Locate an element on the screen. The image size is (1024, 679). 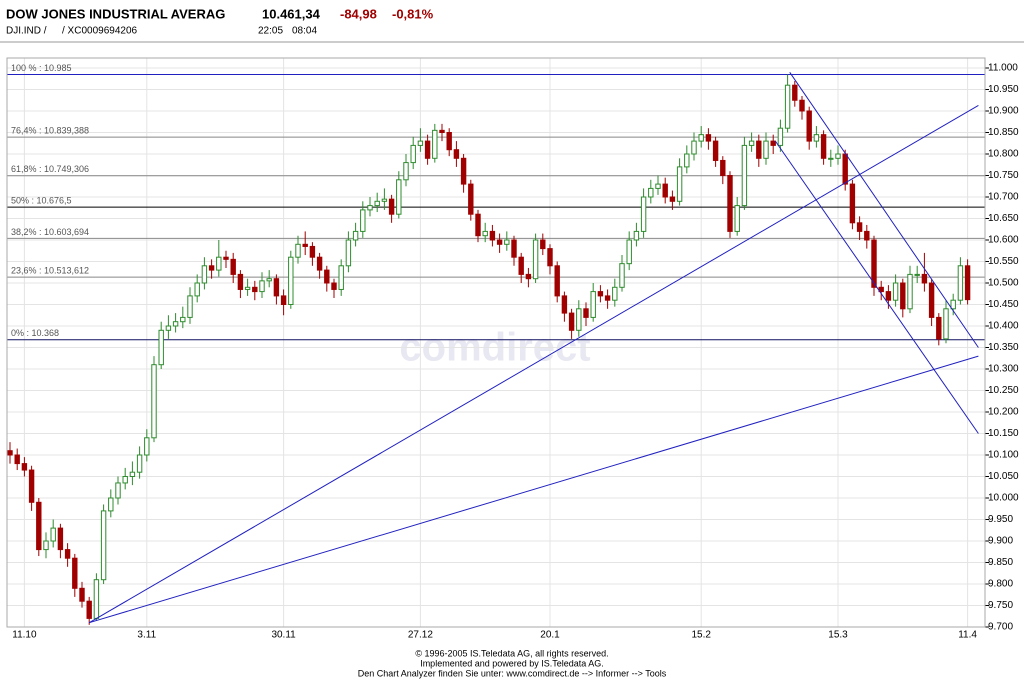
fibonacci-label: 76,4% : 10.839,388 is located at coordinates (50, 130).